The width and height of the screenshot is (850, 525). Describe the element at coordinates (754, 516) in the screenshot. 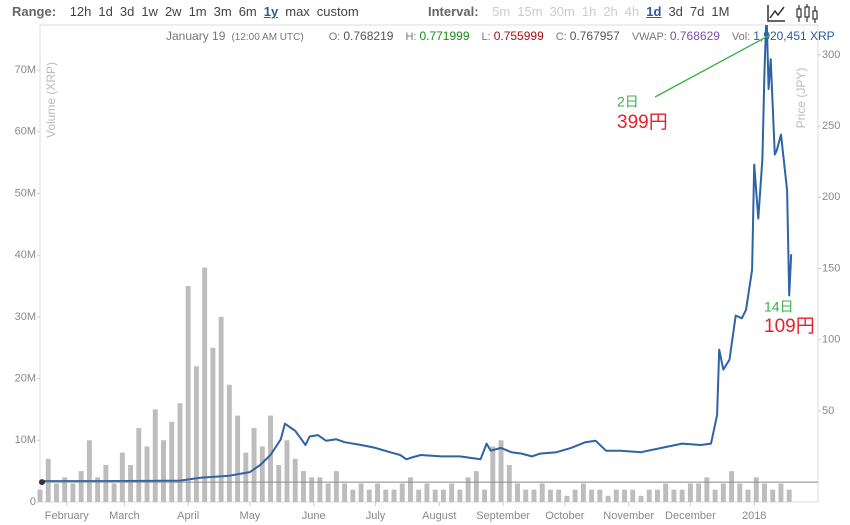

I see `x-tick-label: 2018` at that location.